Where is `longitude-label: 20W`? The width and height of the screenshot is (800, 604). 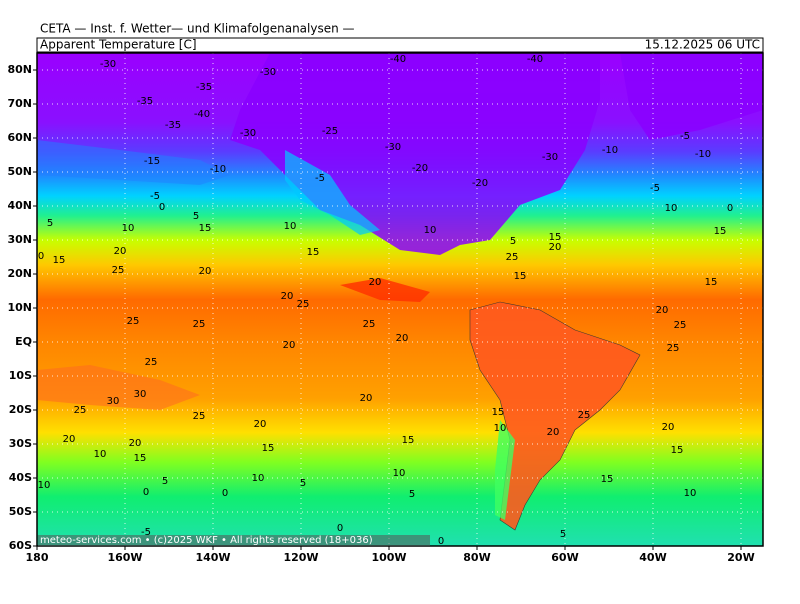 longitude-label: 20W is located at coordinates (740, 557).